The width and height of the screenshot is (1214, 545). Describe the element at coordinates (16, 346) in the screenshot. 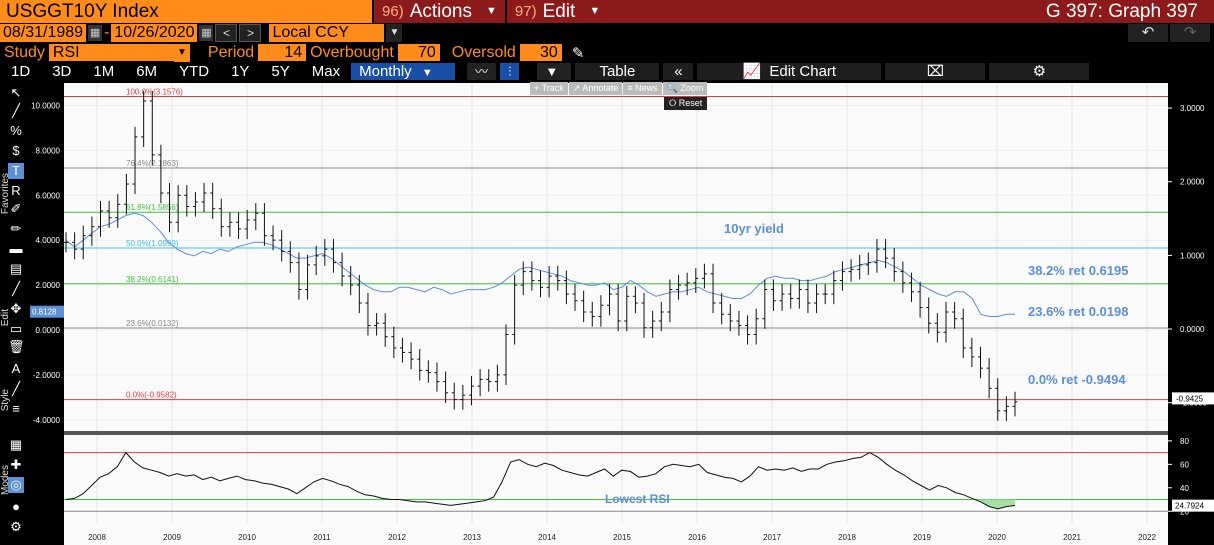

I see `trash-icon: 🗑` at that location.